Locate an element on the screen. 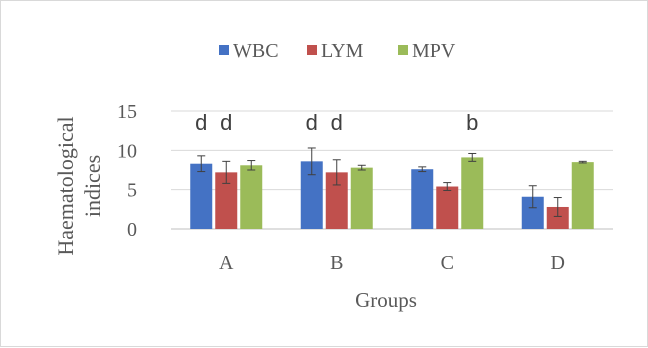  error-bar-mpv-a is located at coordinates (251, 165).